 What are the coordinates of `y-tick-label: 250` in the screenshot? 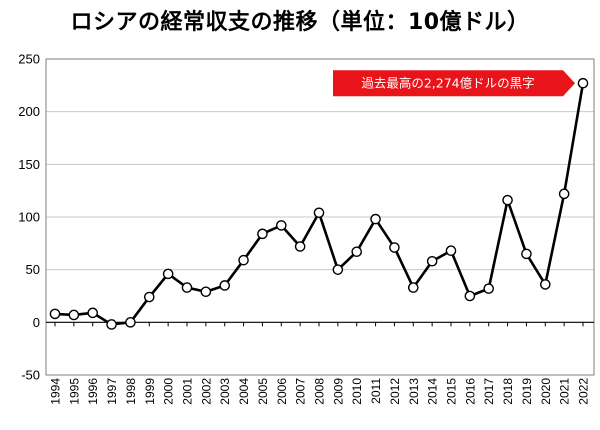 It's located at (29, 59).